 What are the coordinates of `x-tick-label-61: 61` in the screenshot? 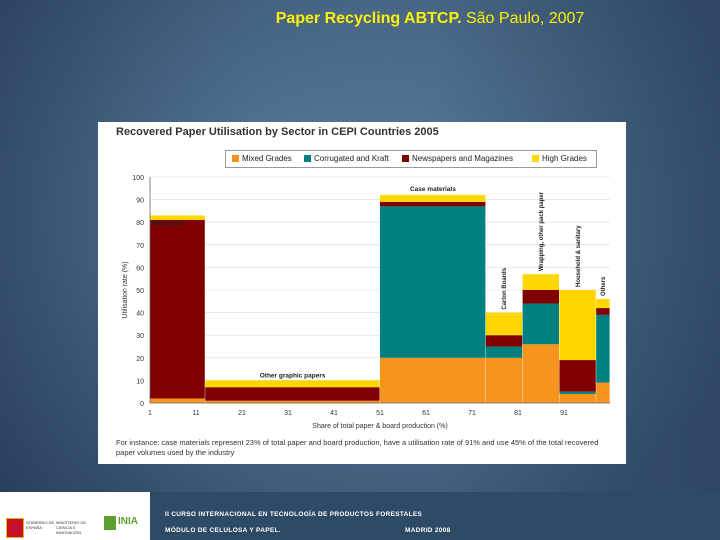 It's located at (426, 413).